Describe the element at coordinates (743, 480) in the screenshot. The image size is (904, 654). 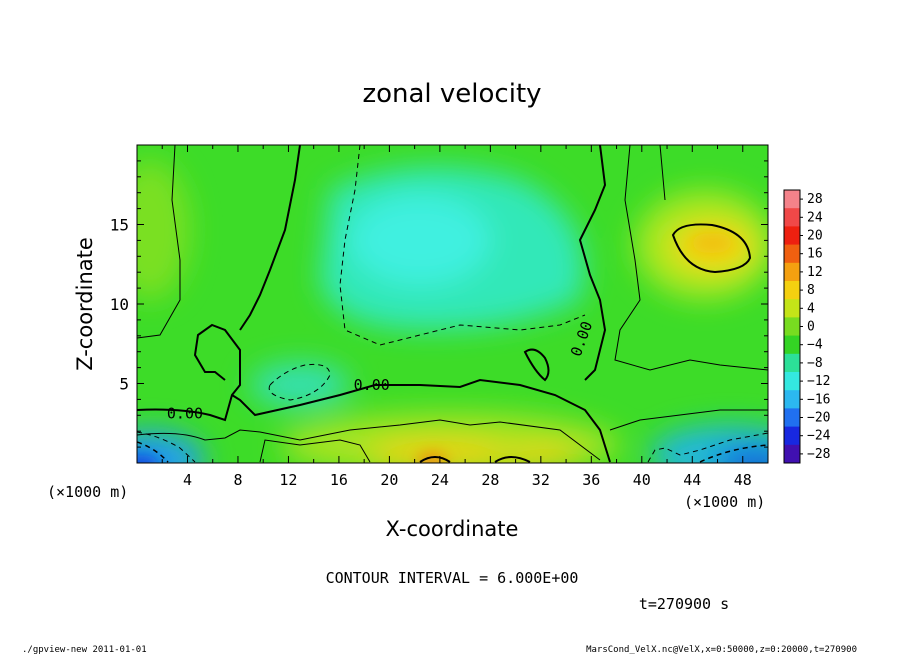
I see `x-tick-label: 48` at that location.